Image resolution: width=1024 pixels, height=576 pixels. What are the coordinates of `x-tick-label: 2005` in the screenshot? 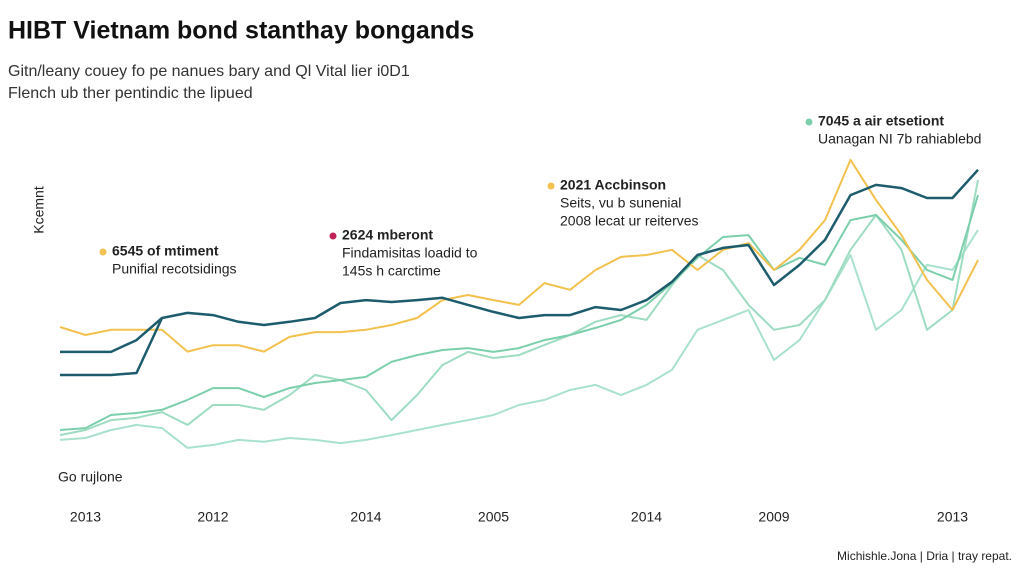 It's located at (493, 517).